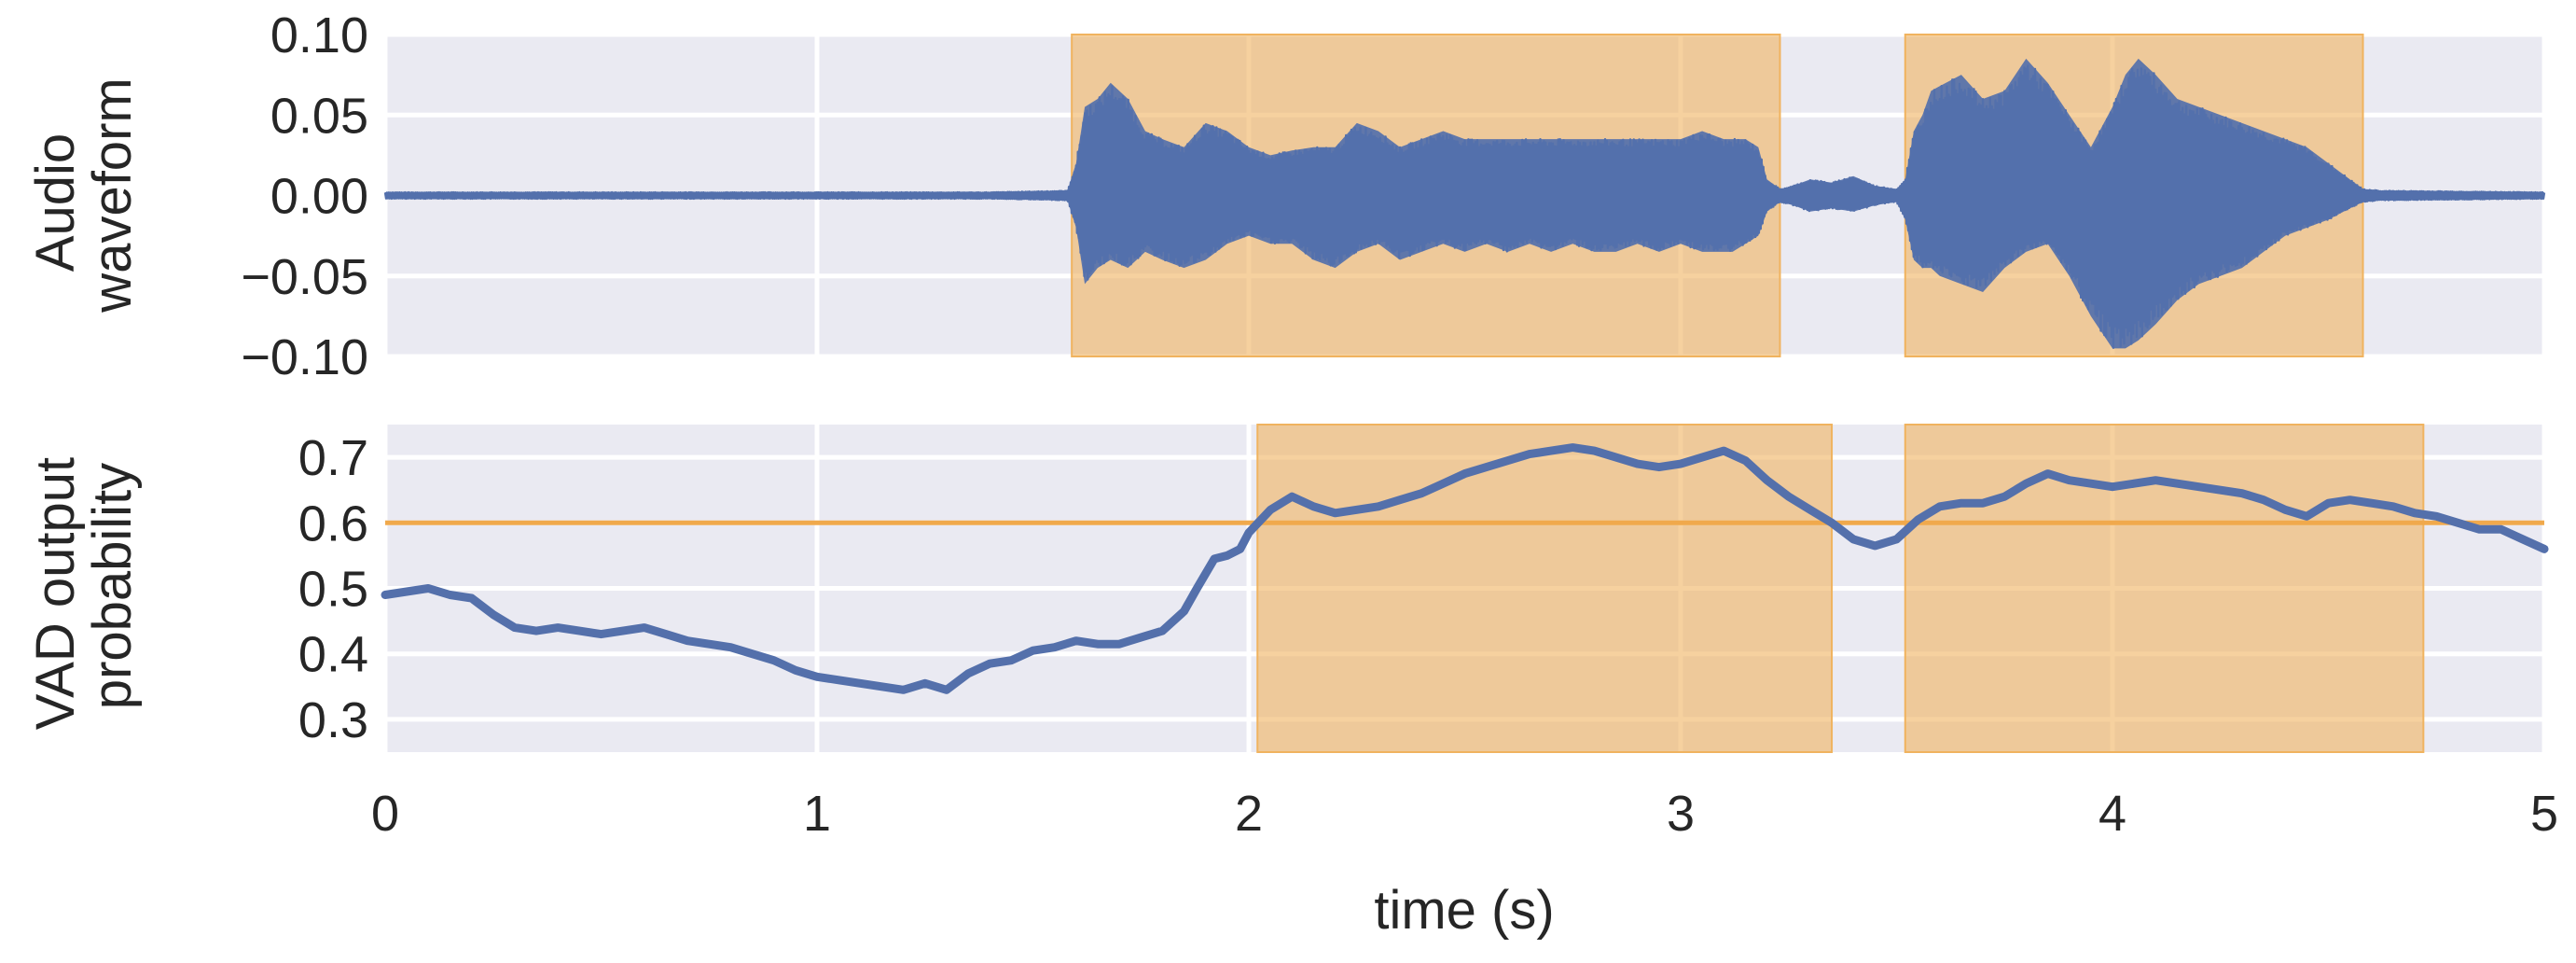 The width and height of the screenshot is (2576, 963). Describe the element at coordinates (333, 458) in the screenshot. I see `vad-y-tick-label: 0.7` at that location.